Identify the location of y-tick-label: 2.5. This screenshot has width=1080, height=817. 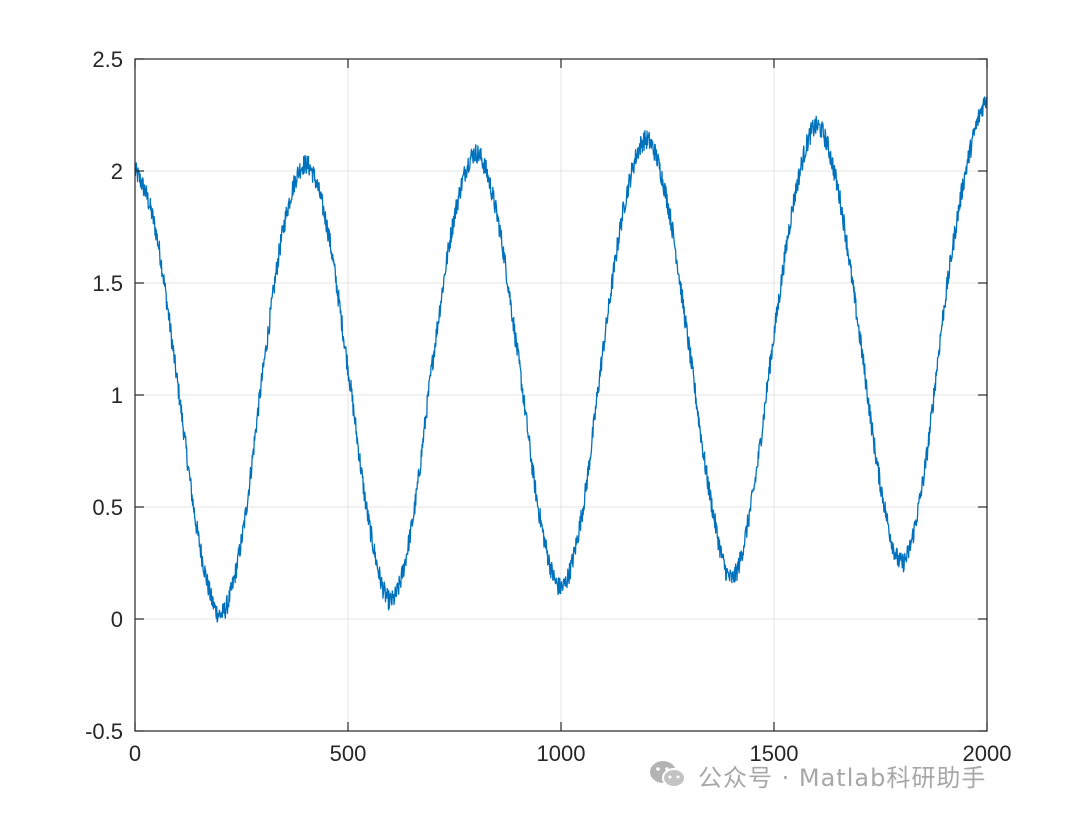
(107, 59).